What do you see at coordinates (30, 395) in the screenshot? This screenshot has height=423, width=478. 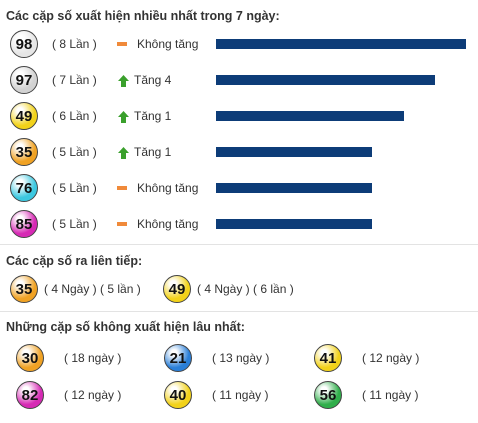 I see `ball: 82` at bounding box center [30, 395].